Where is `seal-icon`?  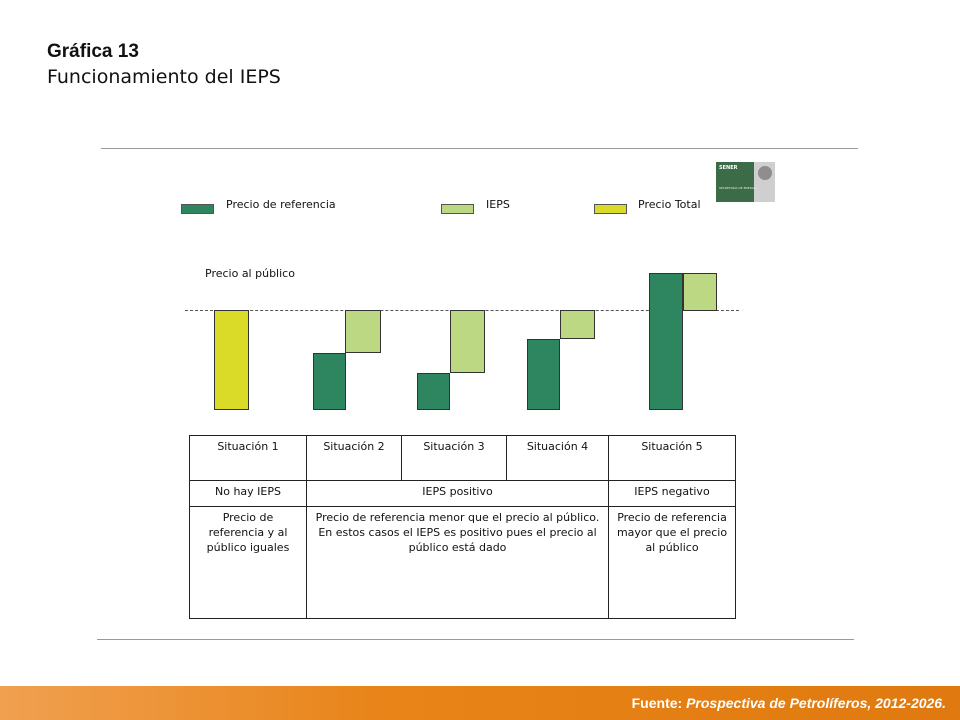 seal-icon is located at coordinates (765, 173).